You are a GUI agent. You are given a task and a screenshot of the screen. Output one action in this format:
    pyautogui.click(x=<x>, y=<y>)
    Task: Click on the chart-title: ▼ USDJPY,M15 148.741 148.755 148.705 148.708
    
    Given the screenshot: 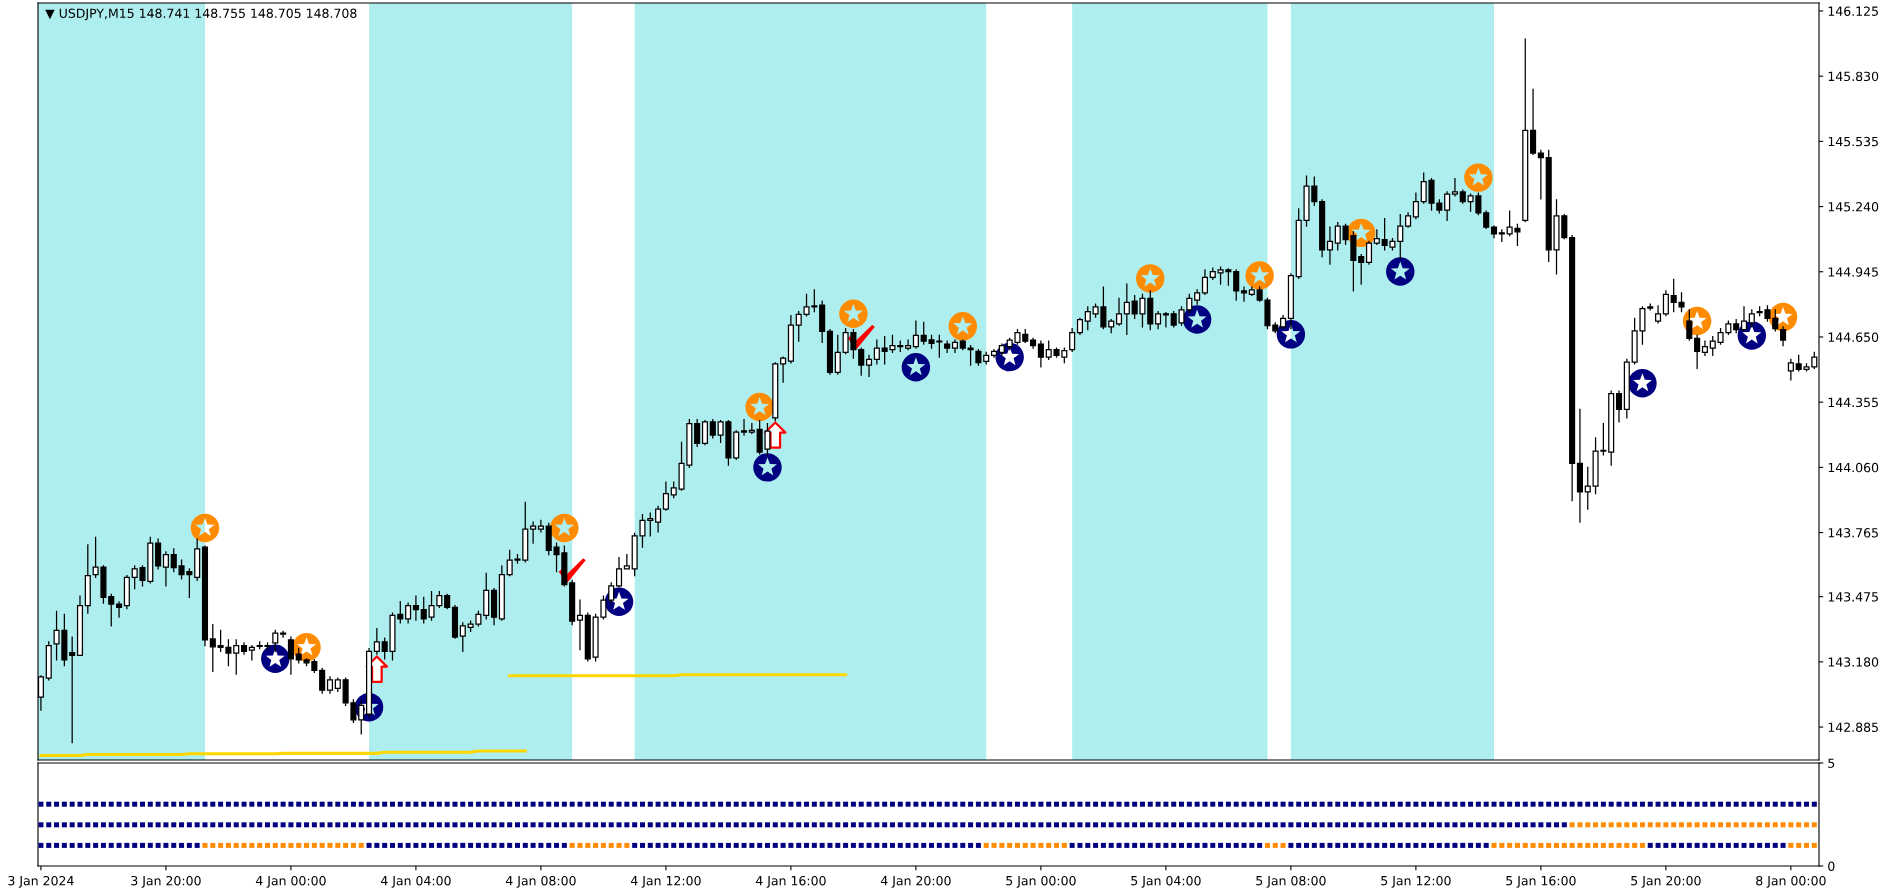 What is the action you would take?
    pyautogui.click(x=201, y=14)
    